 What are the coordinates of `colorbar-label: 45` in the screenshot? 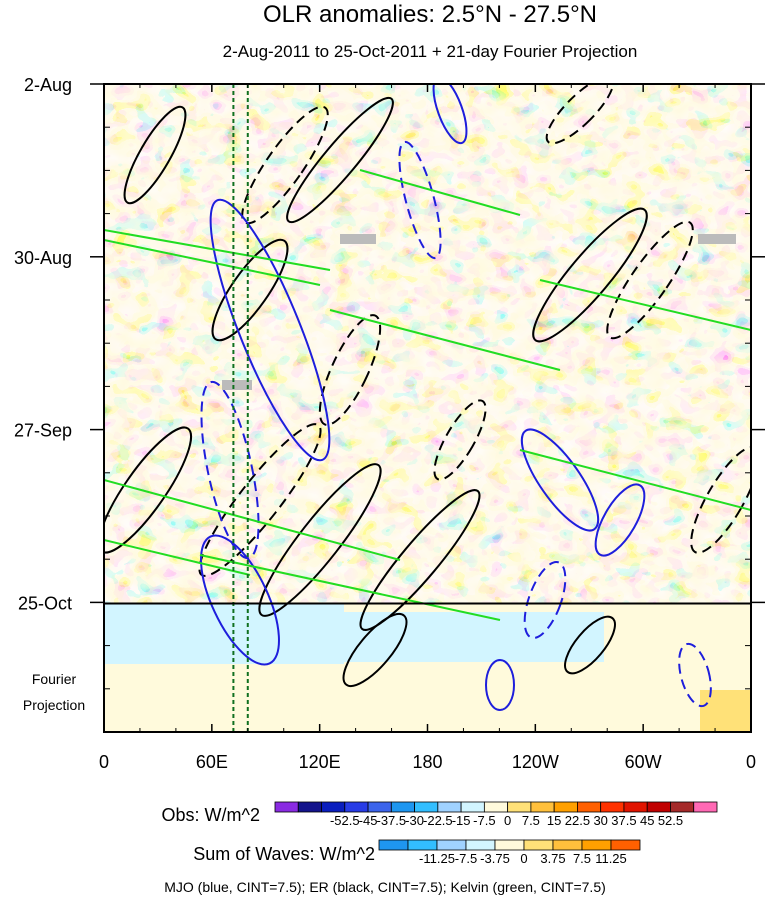 It's located at (647, 820).